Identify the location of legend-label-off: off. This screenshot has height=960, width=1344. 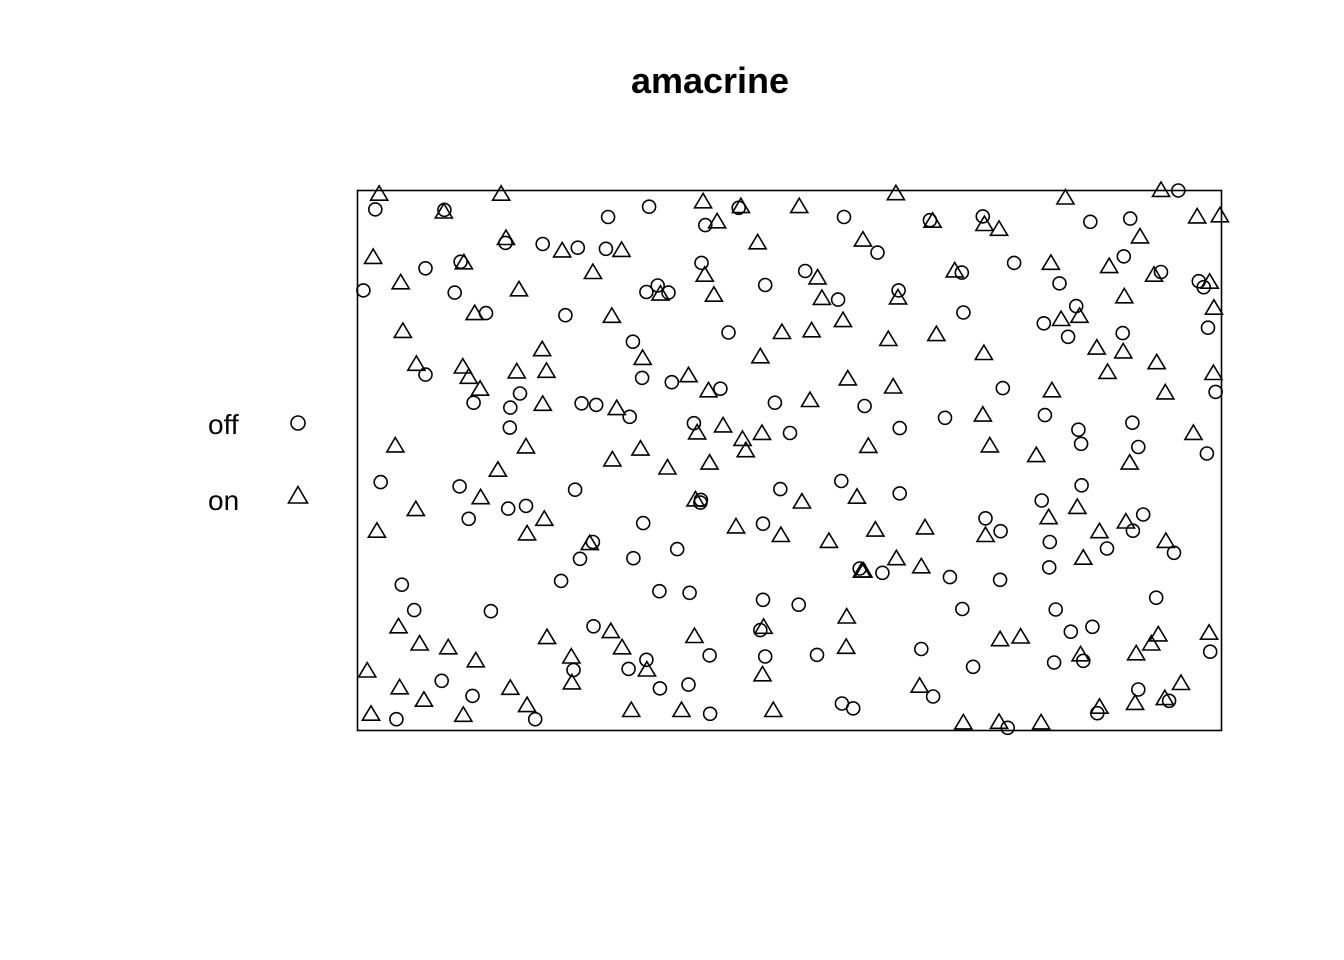
(223, 424).